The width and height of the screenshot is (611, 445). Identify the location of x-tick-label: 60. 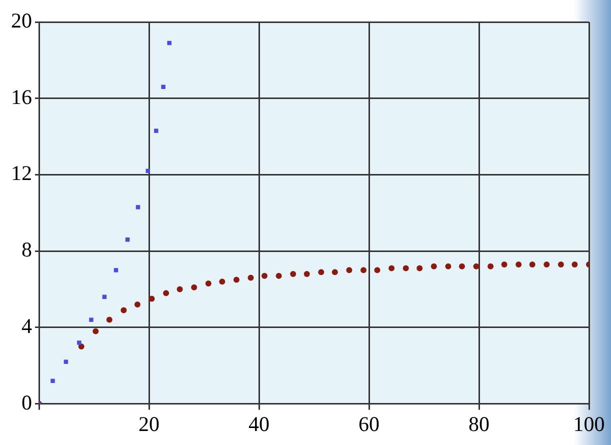
(369, 424).